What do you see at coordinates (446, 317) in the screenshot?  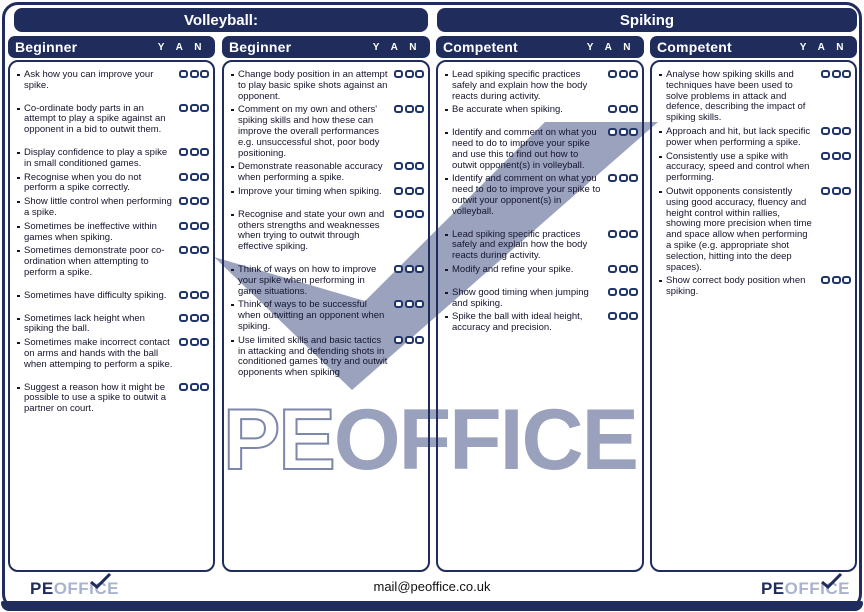 I see `bullet-icon` at bounding box center [446, 317].